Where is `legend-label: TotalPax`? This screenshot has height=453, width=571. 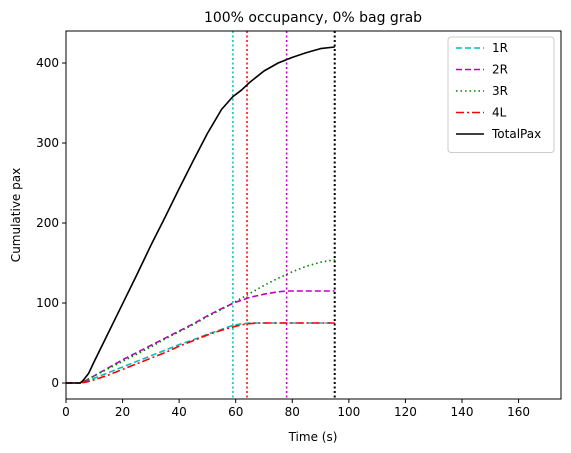 legend-label: TotalPax is located at coordinates (516, 134).